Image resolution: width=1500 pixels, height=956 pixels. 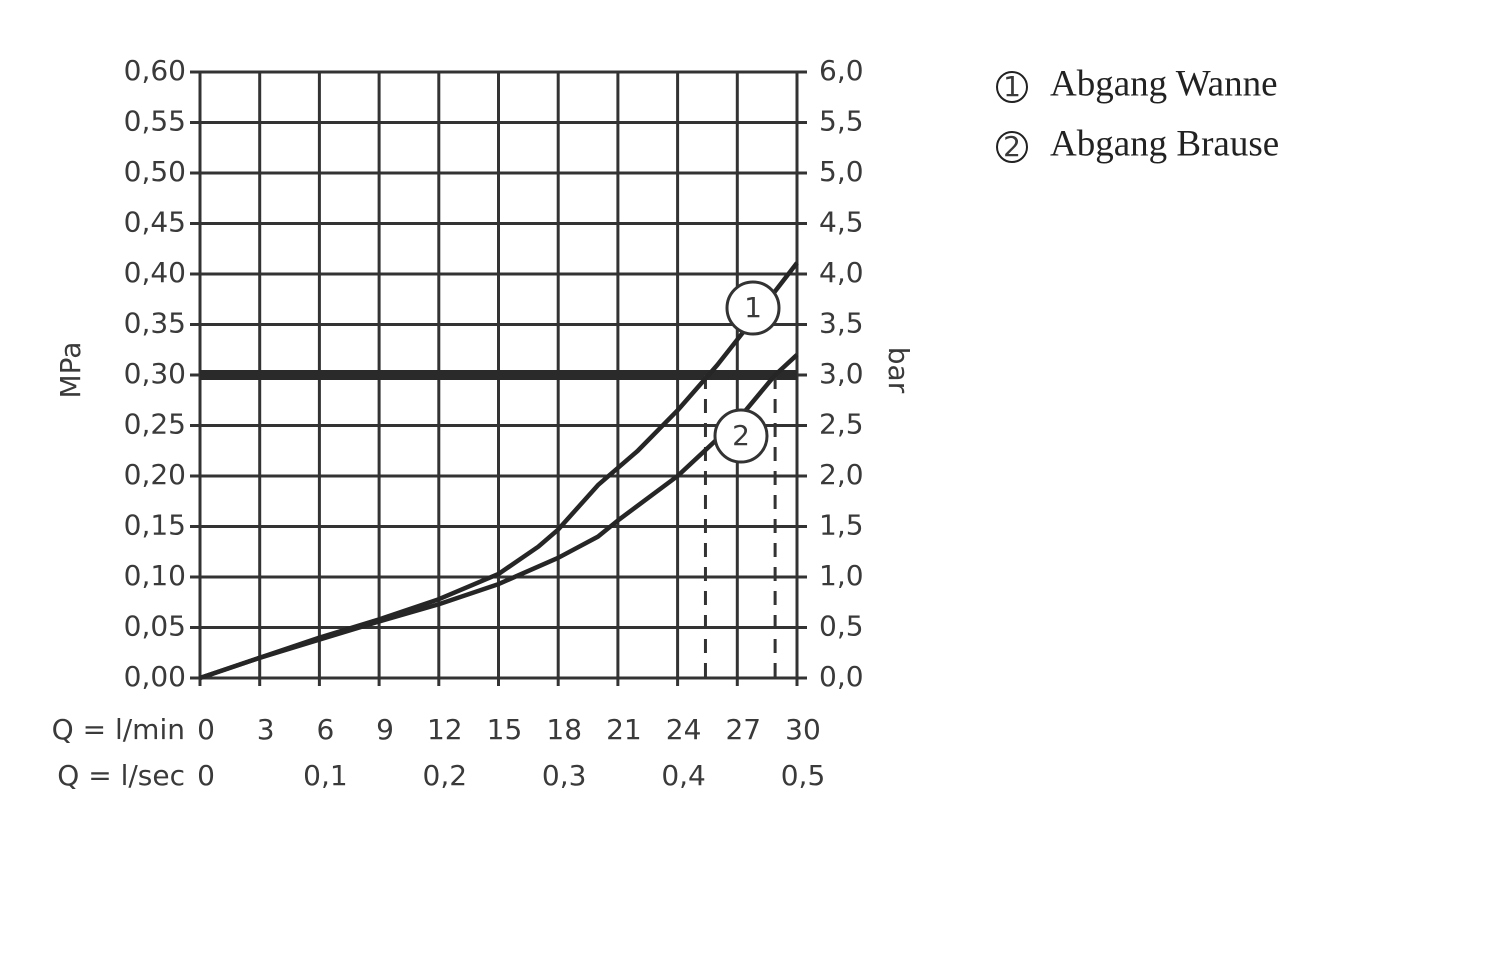 What do you see at coordinates (155, 171) in the screenshot?
I see `y-tick-label: 0,50` at bounding box center [155, 171].